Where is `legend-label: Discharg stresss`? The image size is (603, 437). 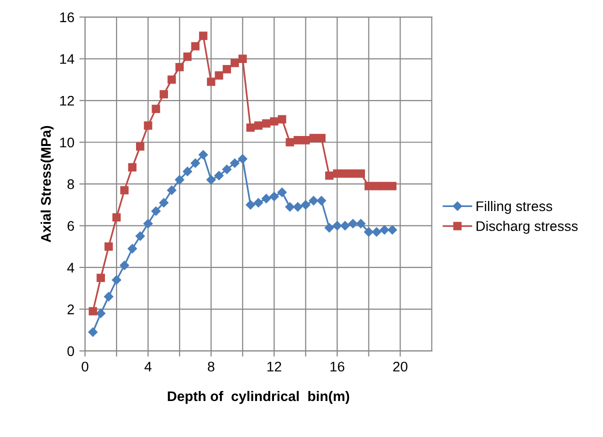
legend-label: Discharg stresss is located at coordinates (527, 227).